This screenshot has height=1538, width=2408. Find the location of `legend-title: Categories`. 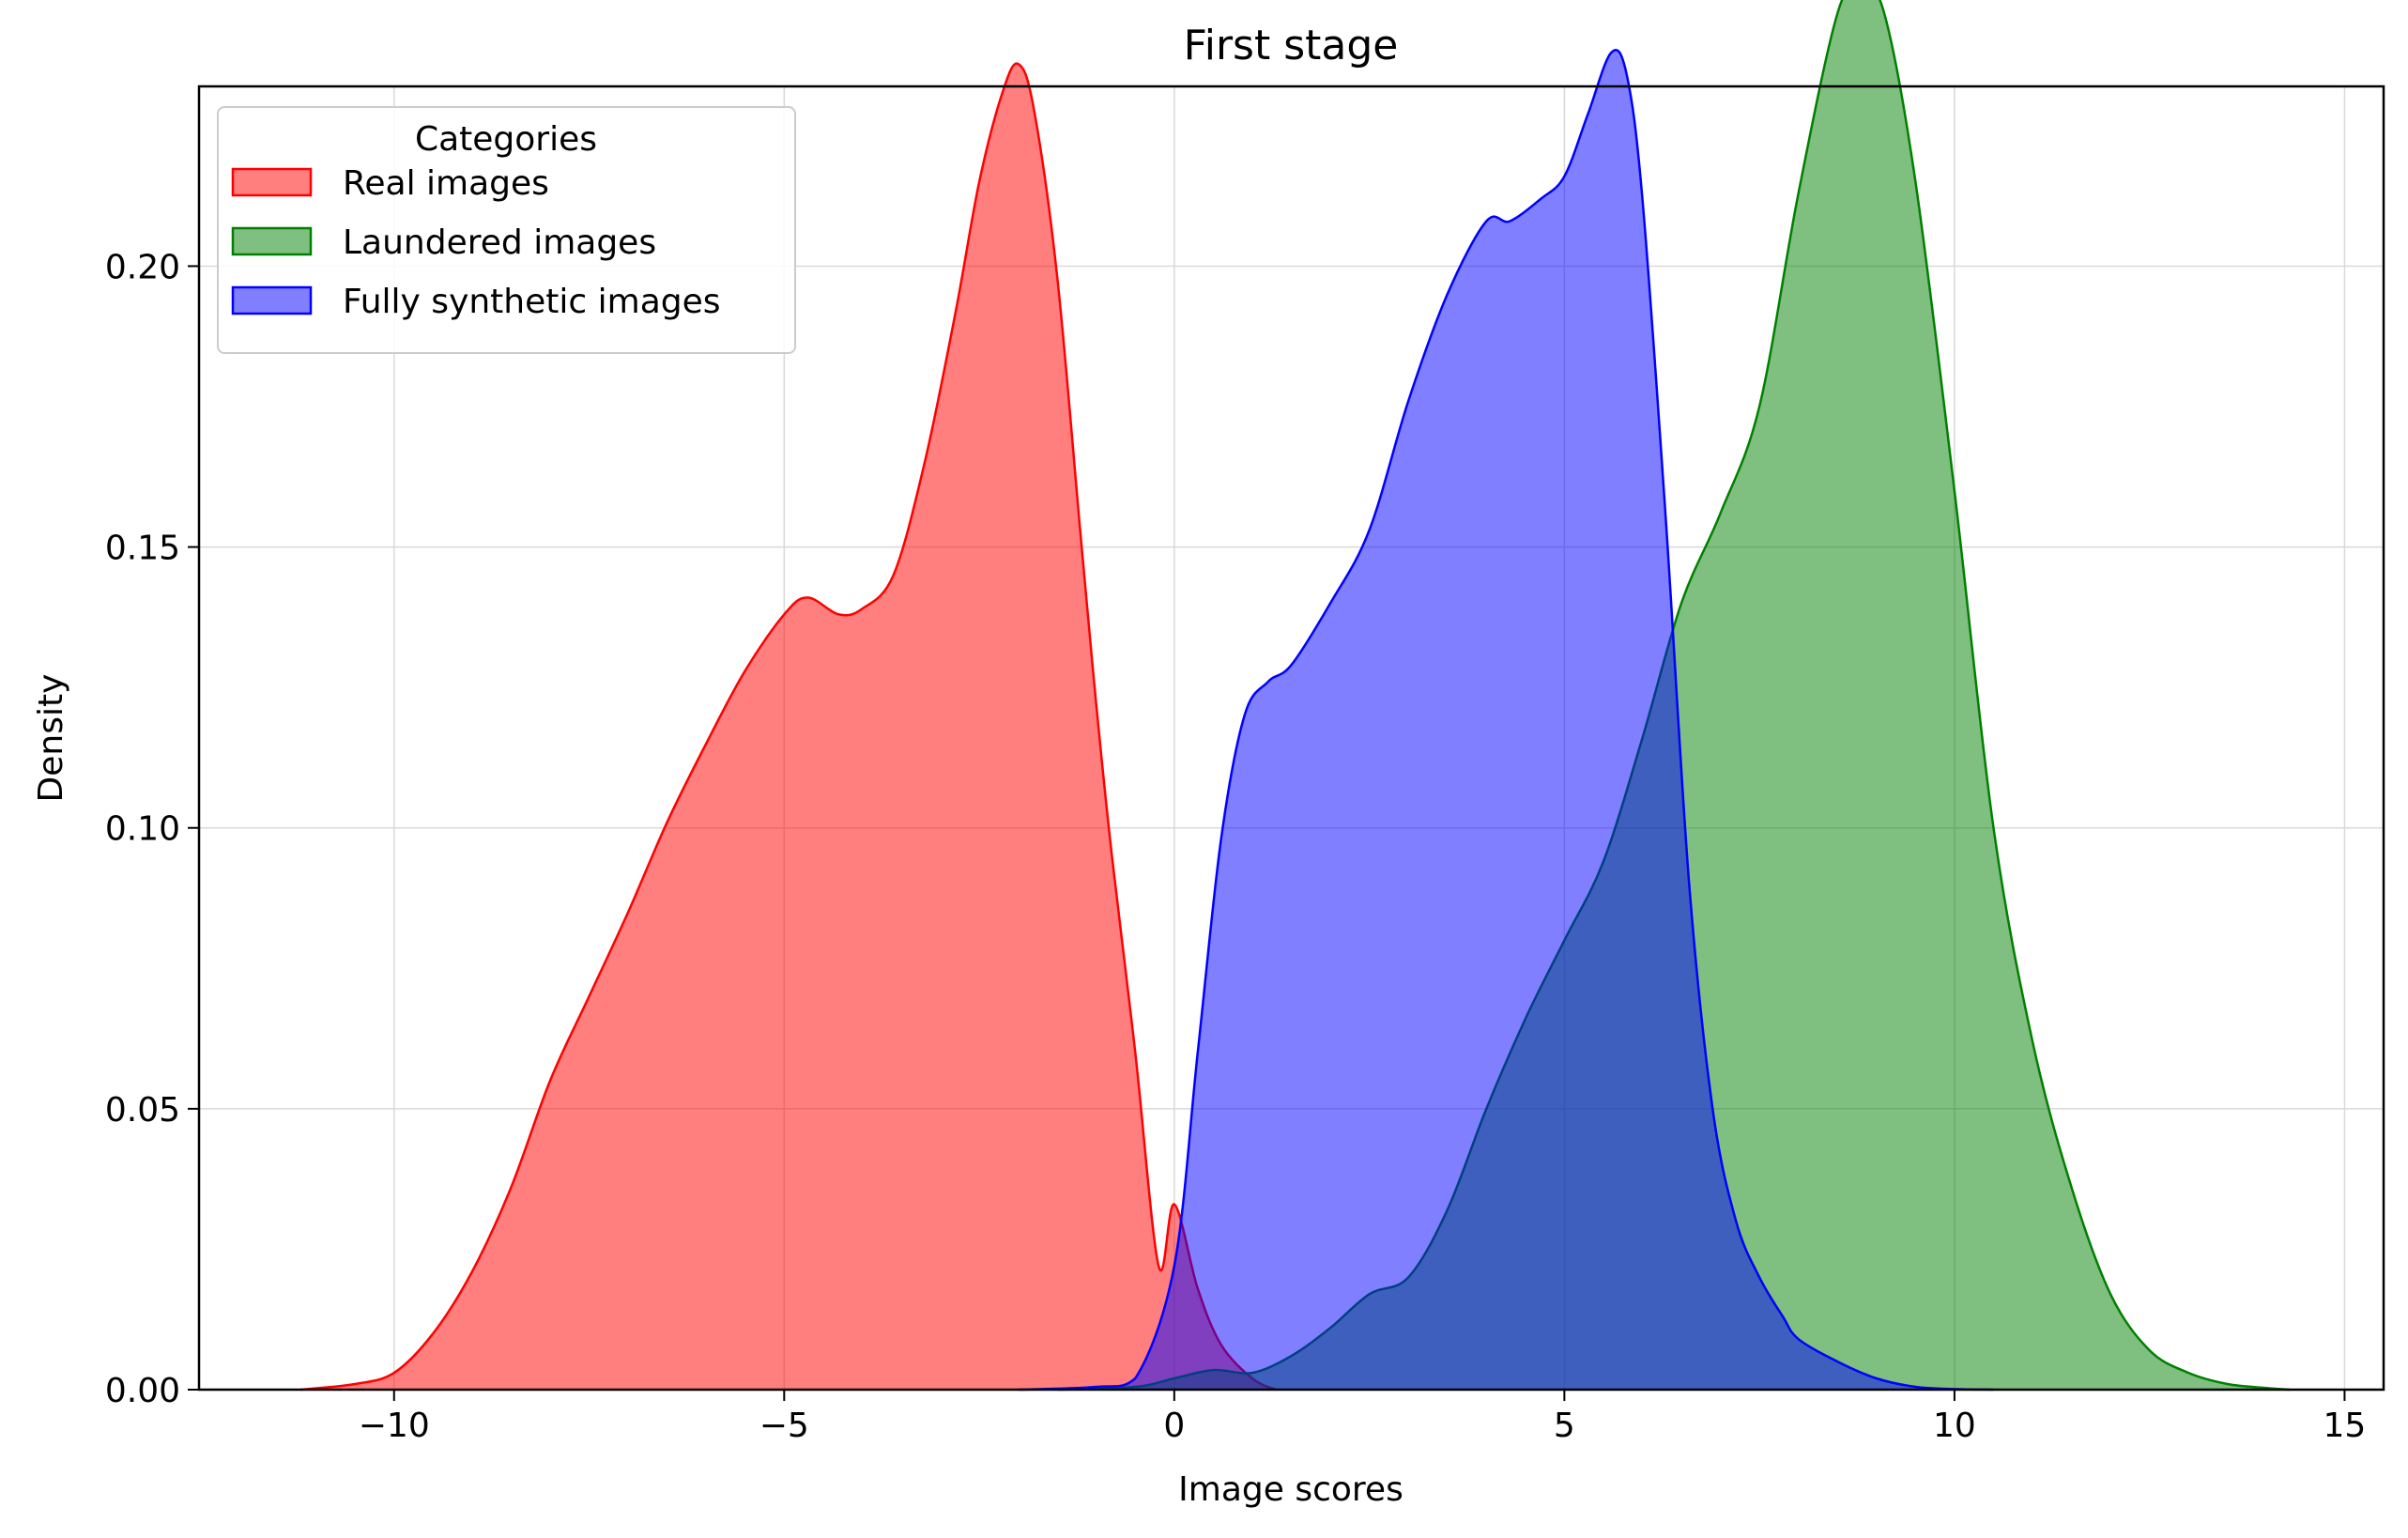

legend-title: Categories is located at coordinates (506, 139).